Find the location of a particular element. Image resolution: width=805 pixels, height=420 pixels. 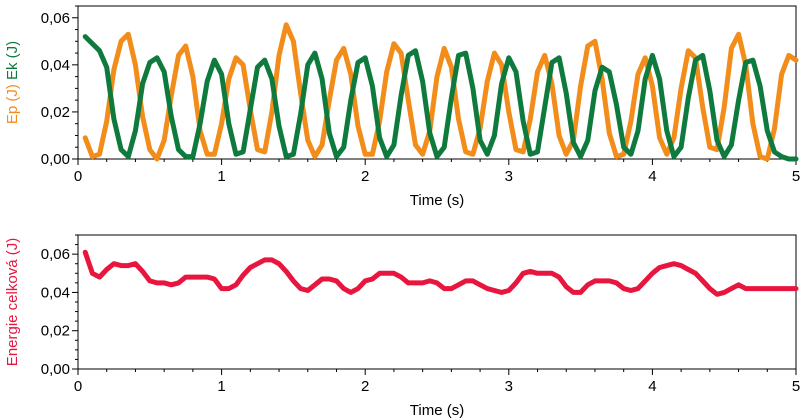

y-axis-label: Energie celková (J) is located at coordinates (12, 302).